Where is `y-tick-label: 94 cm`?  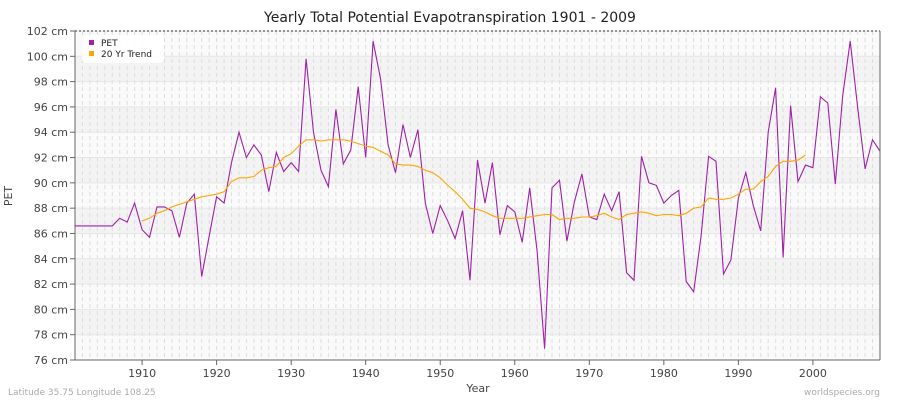 y-tick-label: 94 cm is located at coordinates (51, 132).